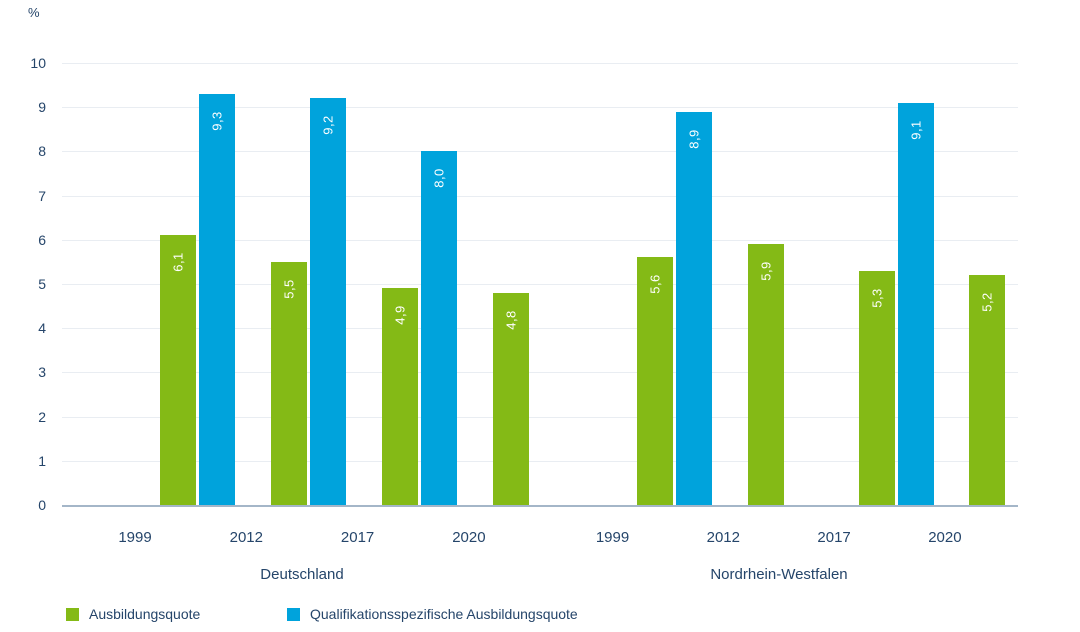 This screenshot has height=632, width=1080. I want to click on bar-ausbildungsquote: 5,9, so click(765, 374).